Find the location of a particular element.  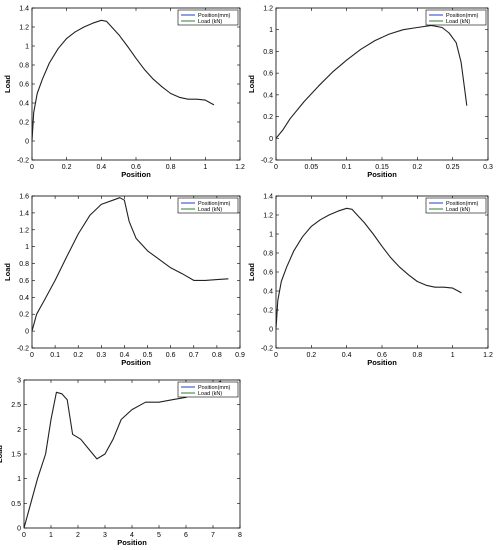

chart-4-y-axis-title: Load is located at coordinates (251, 272).